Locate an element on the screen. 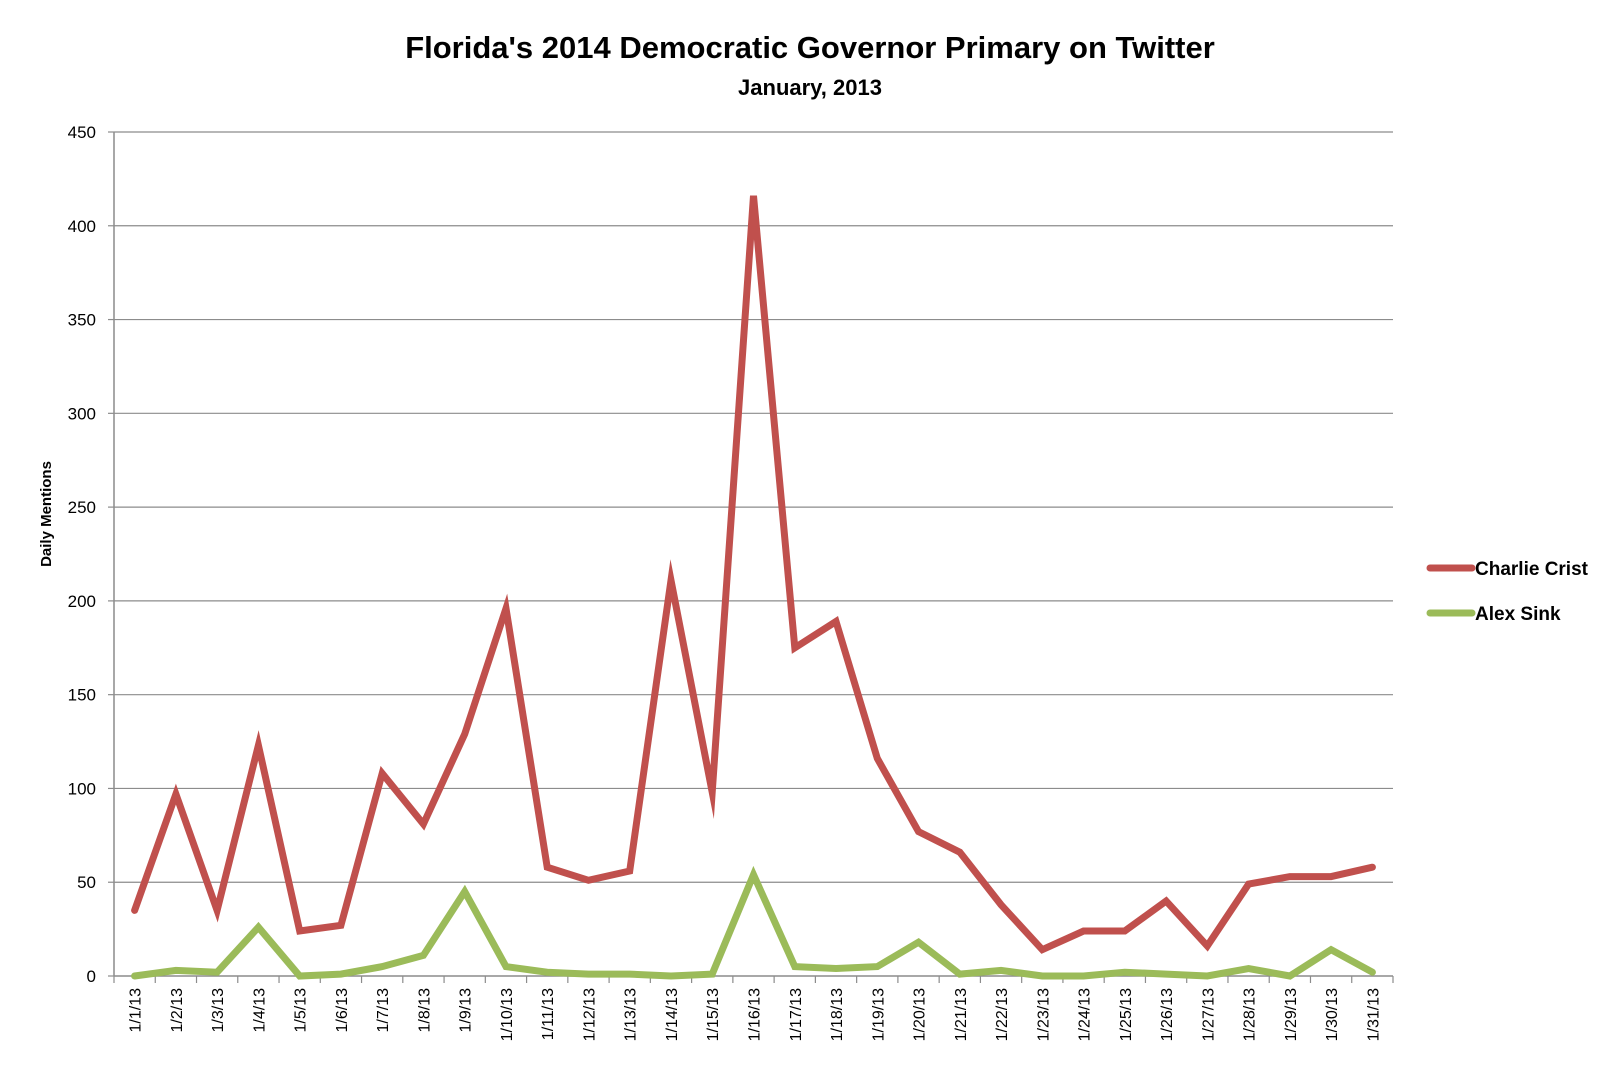 The image size is (1619, 1080). series-line-alex-sink is located at coordinates (753, 922).